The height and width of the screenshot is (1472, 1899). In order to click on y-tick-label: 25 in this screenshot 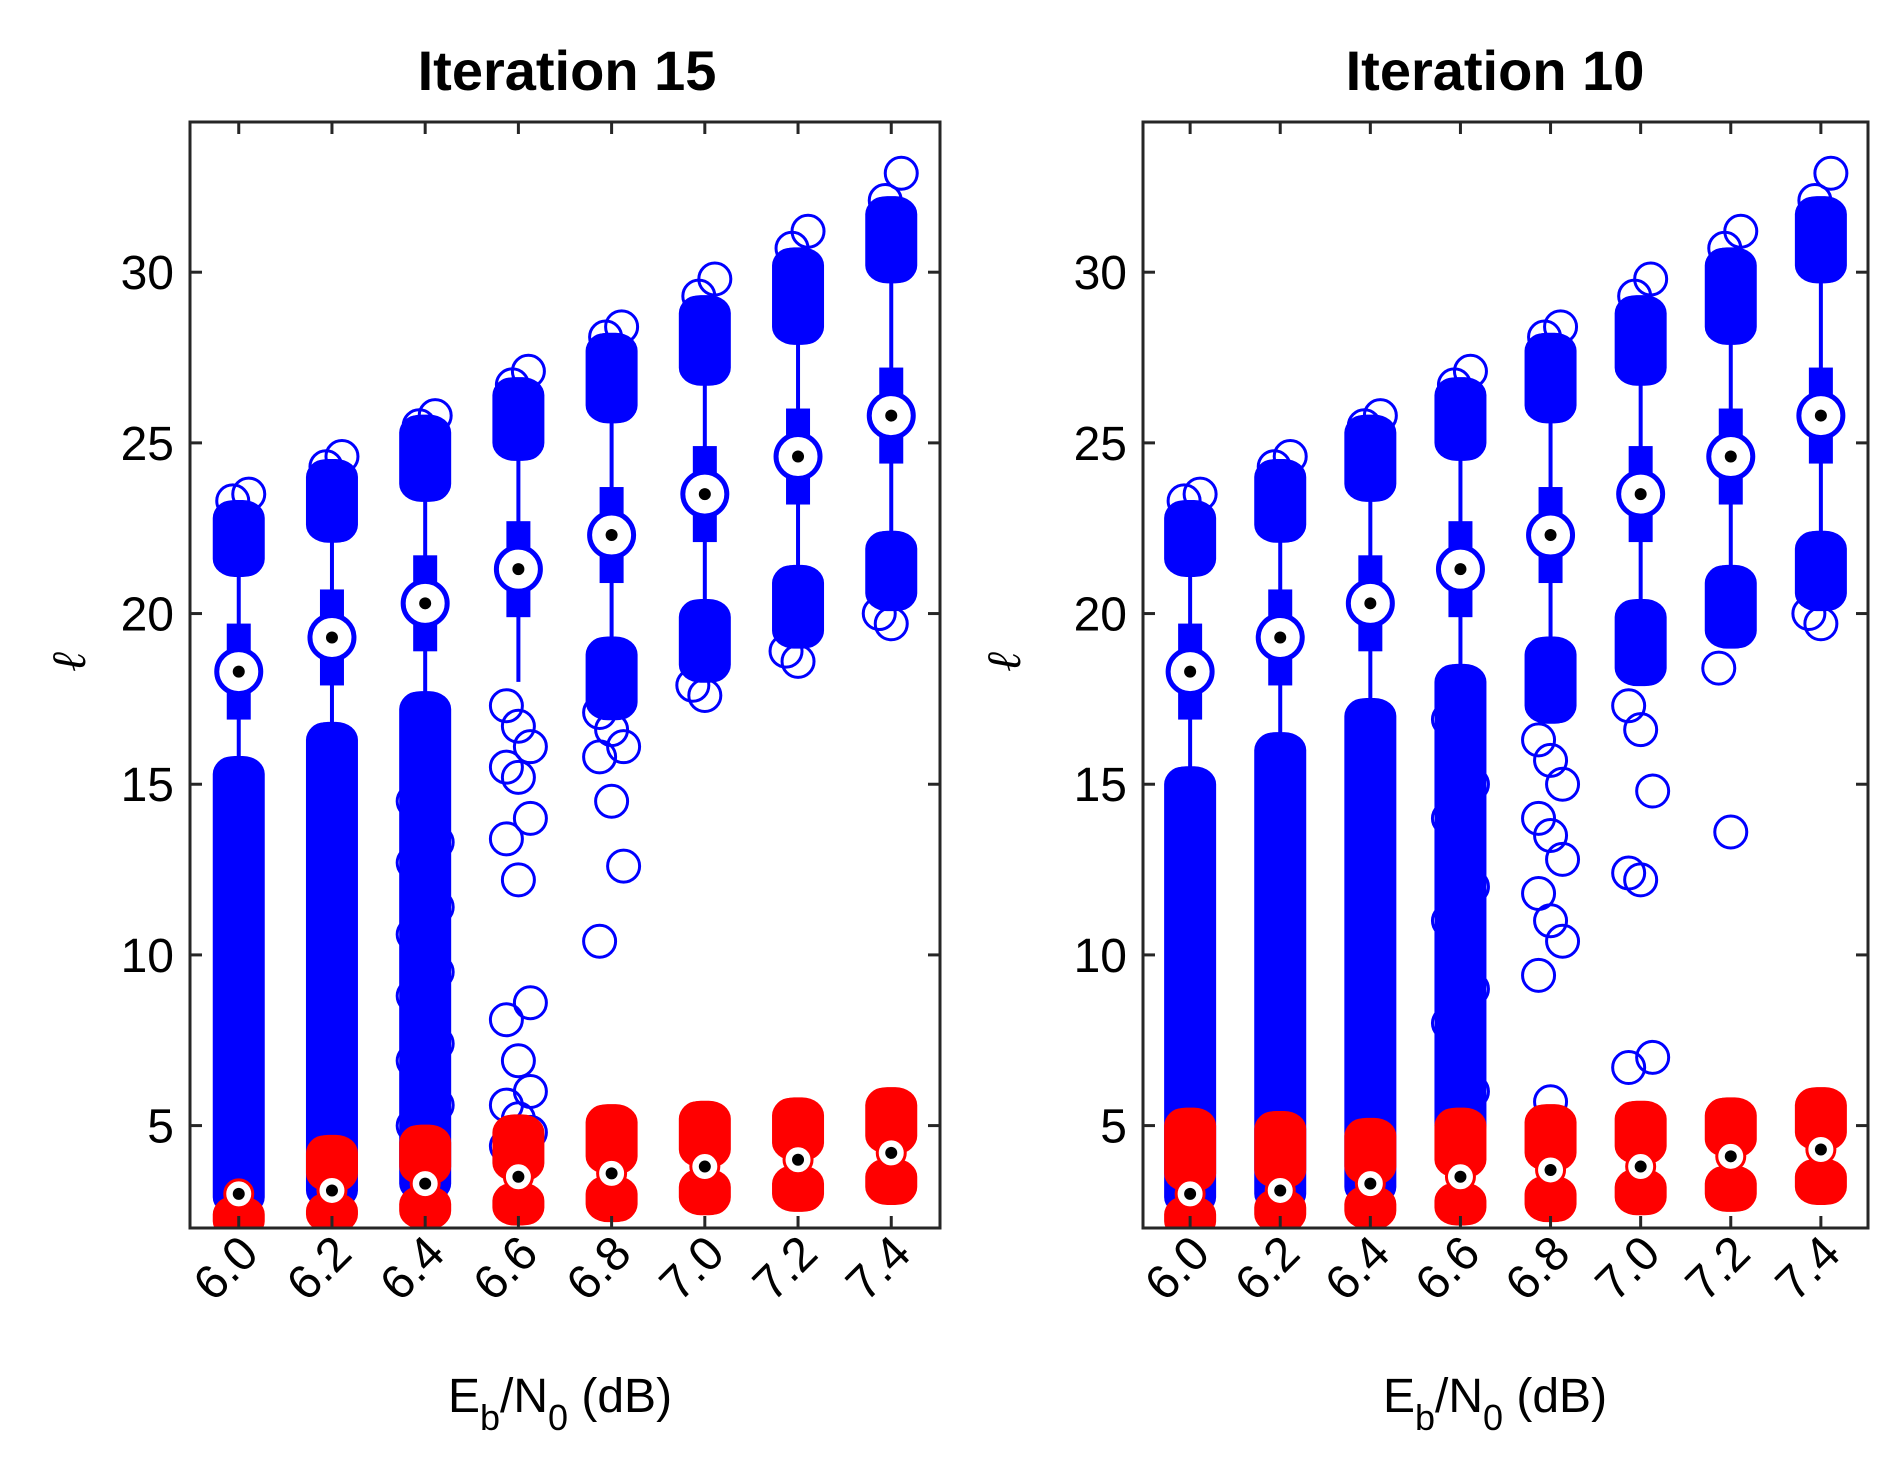, I will do `click(1100, 444)`.